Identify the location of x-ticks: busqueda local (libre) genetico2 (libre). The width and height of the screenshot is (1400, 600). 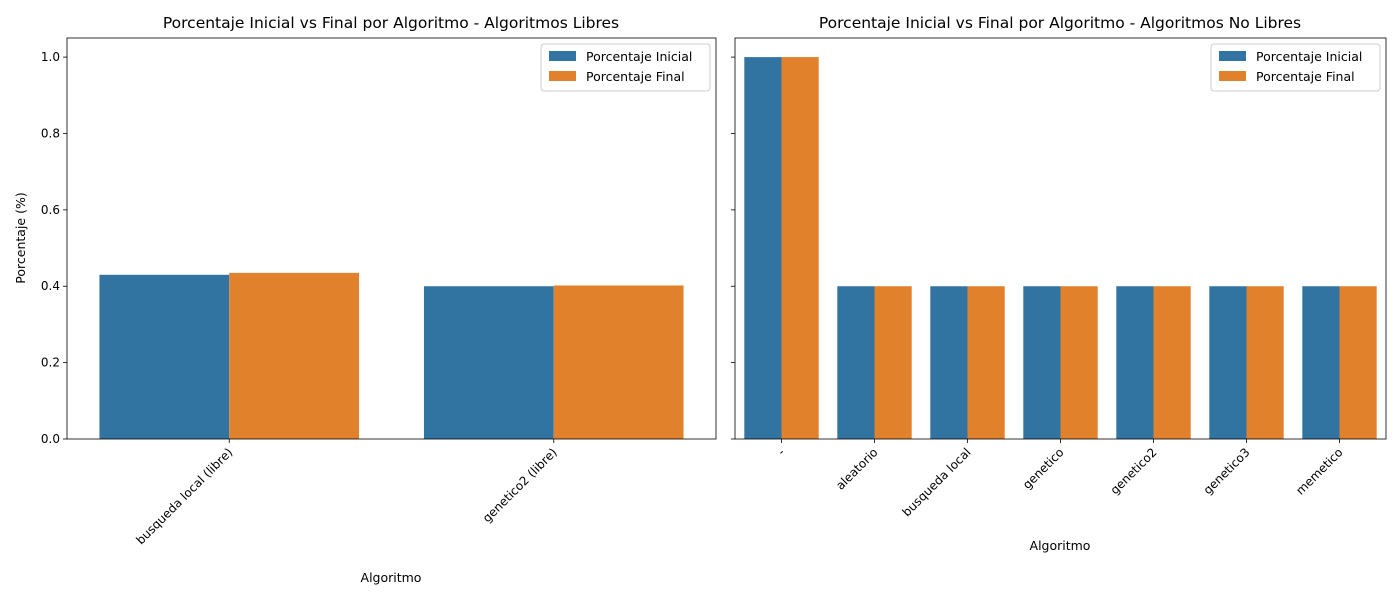
(346, 493).